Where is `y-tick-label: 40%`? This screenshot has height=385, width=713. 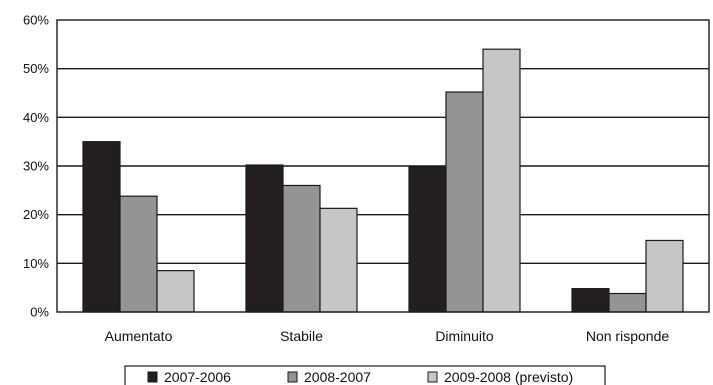
y-tick-label: 40% is located at coordinates (36, 117).